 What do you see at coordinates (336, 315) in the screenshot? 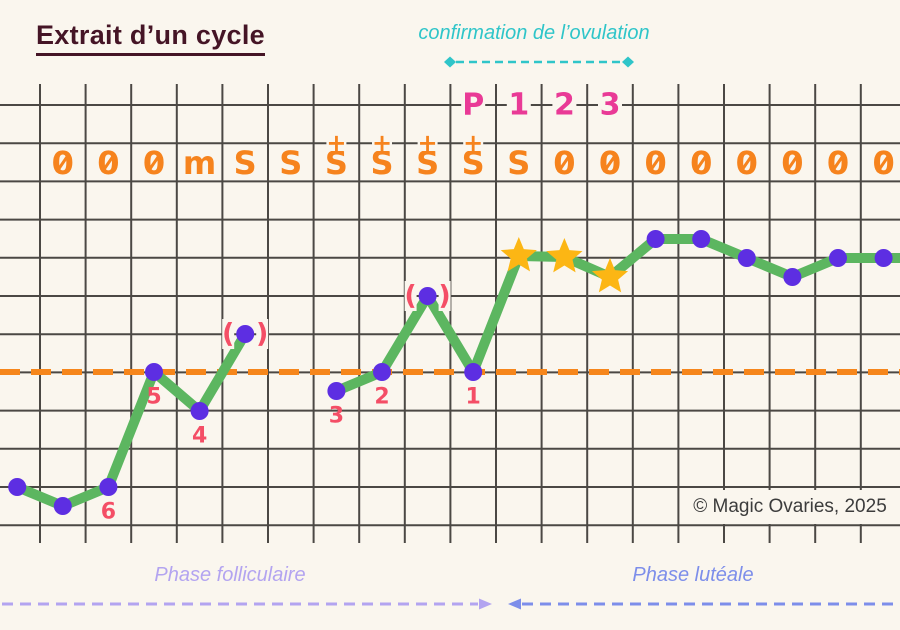
I see `parentheses-marks: () ()` at bounding box center [336, 315].